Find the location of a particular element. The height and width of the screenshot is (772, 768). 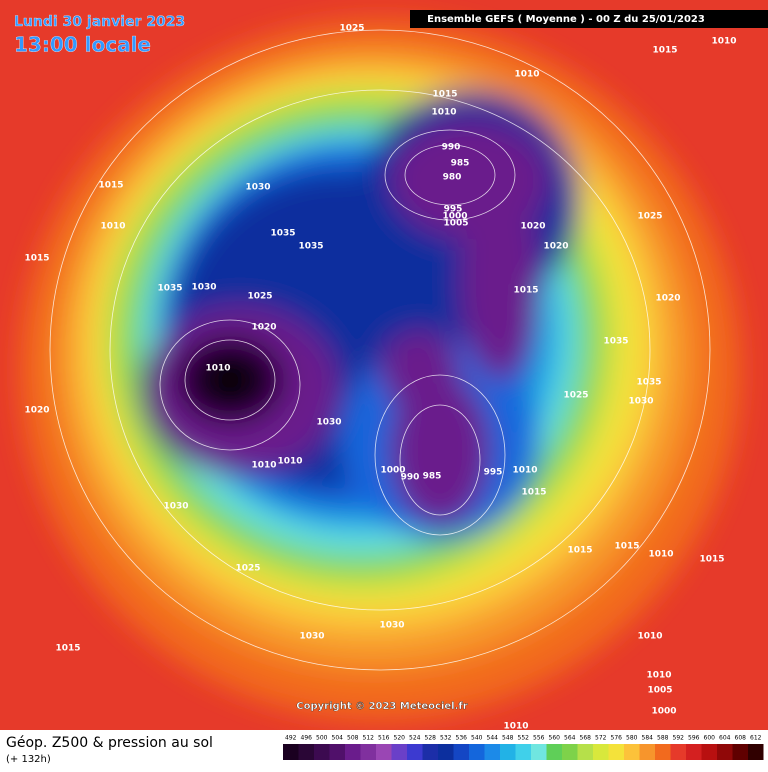

scale-label: 580 is located at coordinates (632, 738).